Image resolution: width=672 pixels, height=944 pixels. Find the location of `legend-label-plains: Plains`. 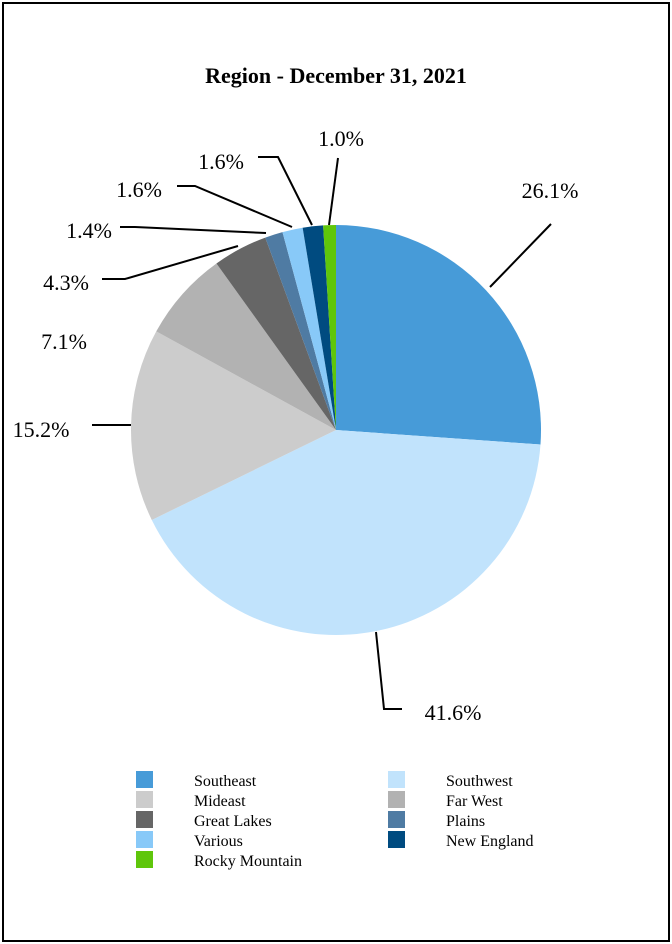

legend-label-plains: Plains is located at coordinates (465, 821).